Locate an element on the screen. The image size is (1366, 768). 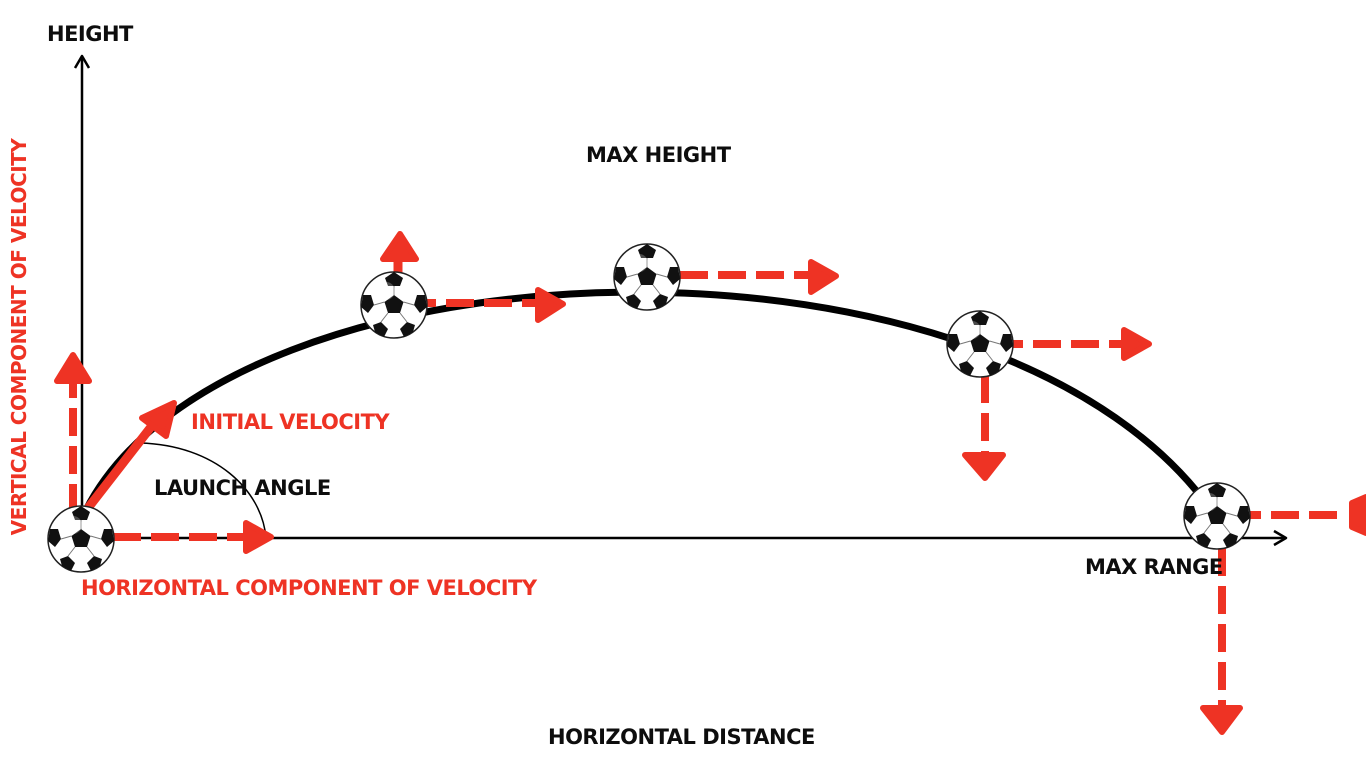
max-range-label: MAX RANGE is located at coordinates (1154, 567).